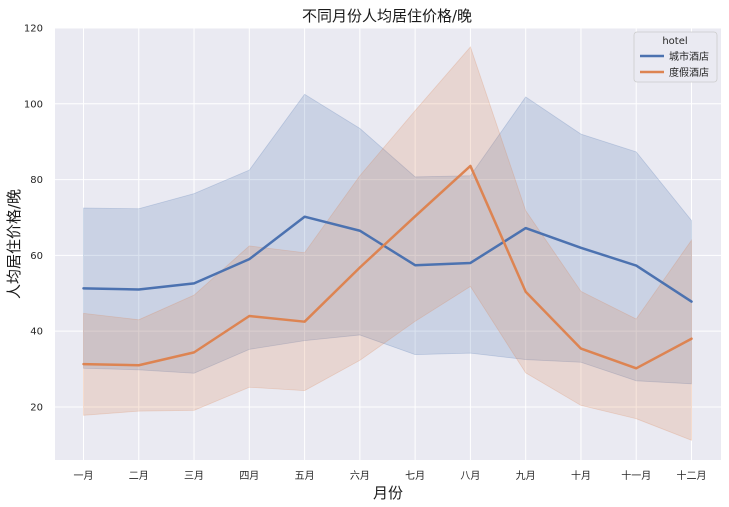 This screenshot has width=729, height=507. Describe the element at coordinates (305, 476) in the screenshot. I see `x-tick-label: 五月` at that location.